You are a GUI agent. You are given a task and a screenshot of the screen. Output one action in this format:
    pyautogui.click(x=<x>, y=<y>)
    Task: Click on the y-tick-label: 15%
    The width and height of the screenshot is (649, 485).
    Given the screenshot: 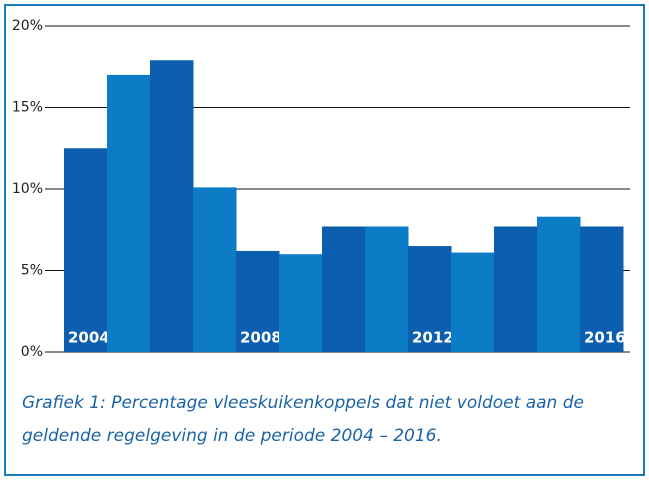 What is the action you would take?
    pyautogui.click(x=27, y=108)
    